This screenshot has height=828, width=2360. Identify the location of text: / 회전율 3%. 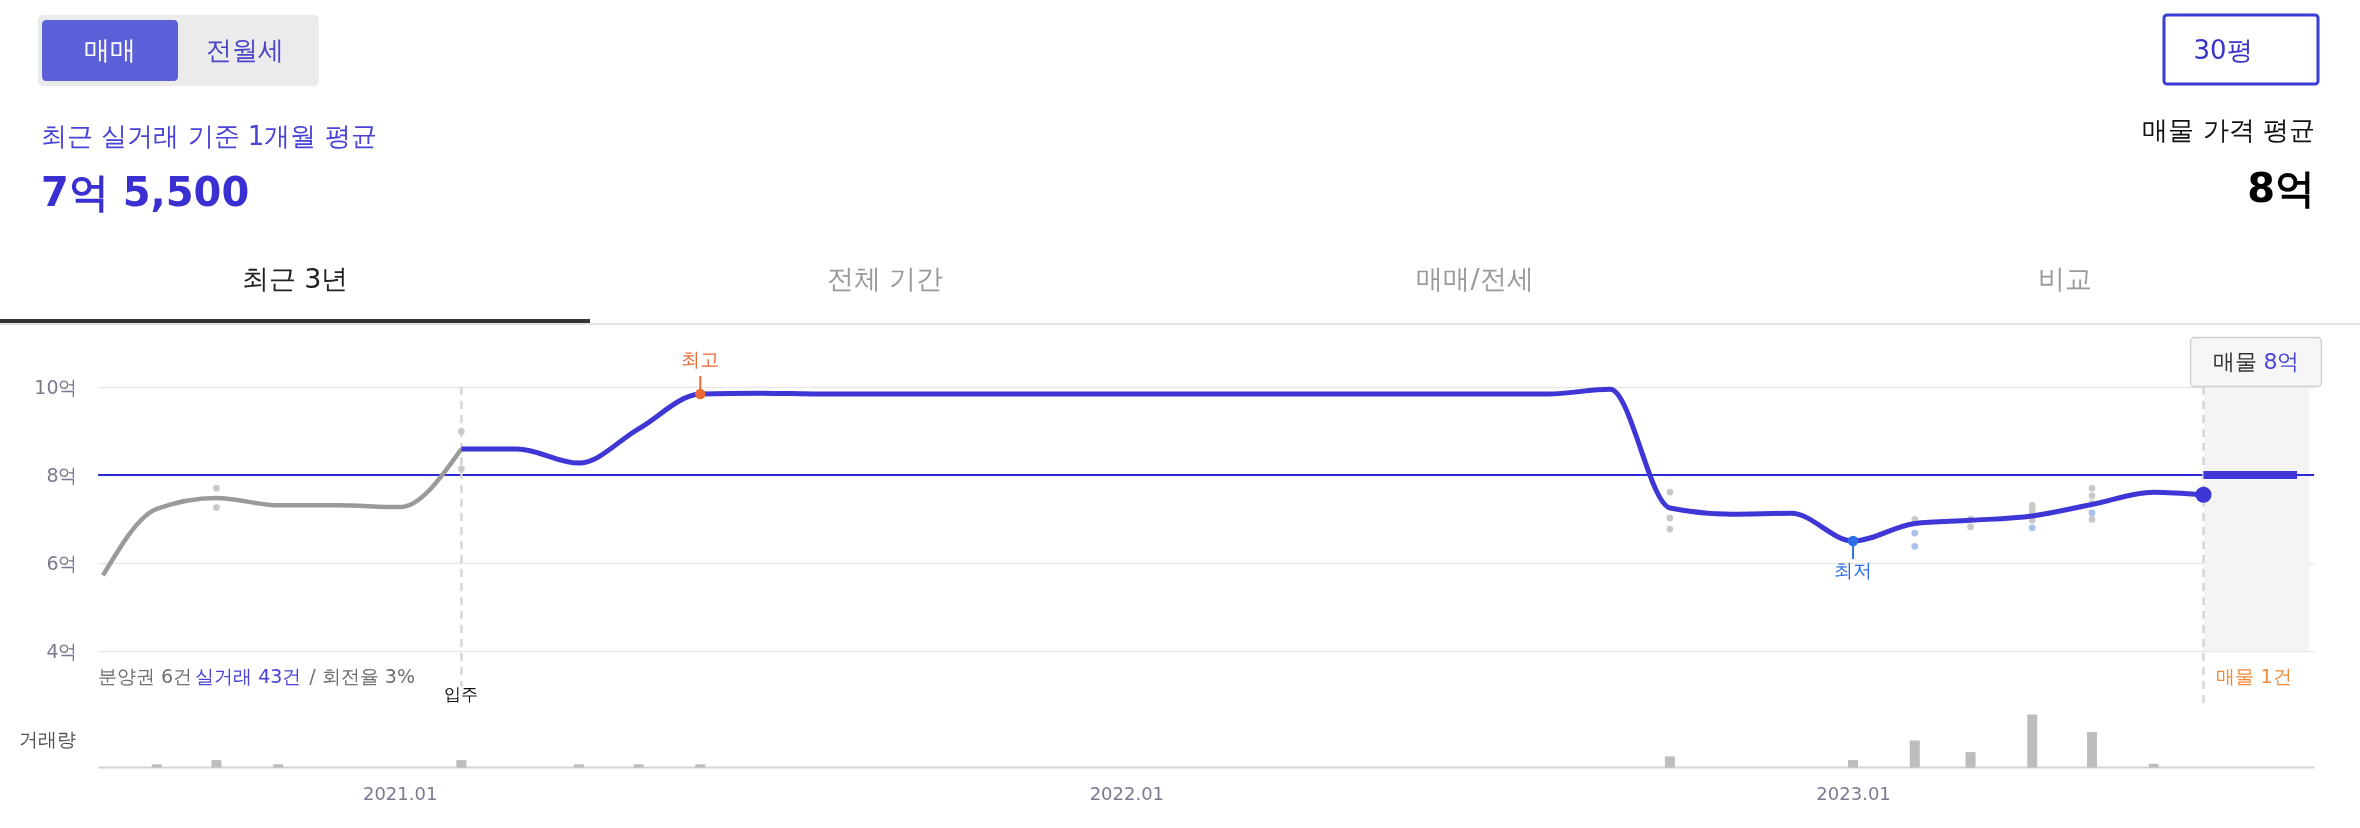
(362, 675).